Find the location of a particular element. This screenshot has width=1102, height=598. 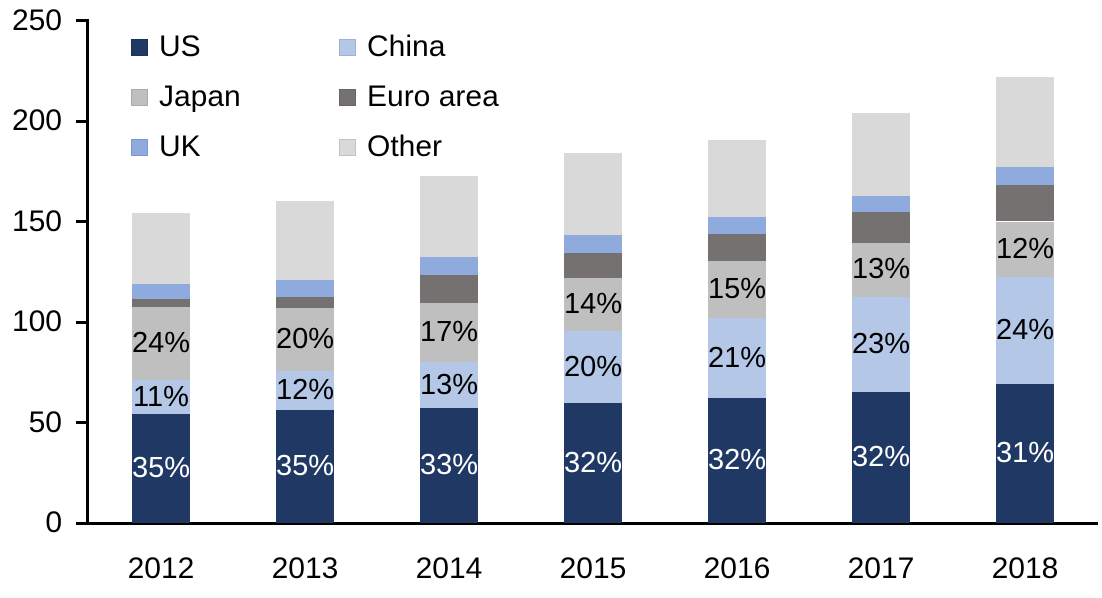

x-axis-tick-label: 2016 is located at coordinates (737, 568).